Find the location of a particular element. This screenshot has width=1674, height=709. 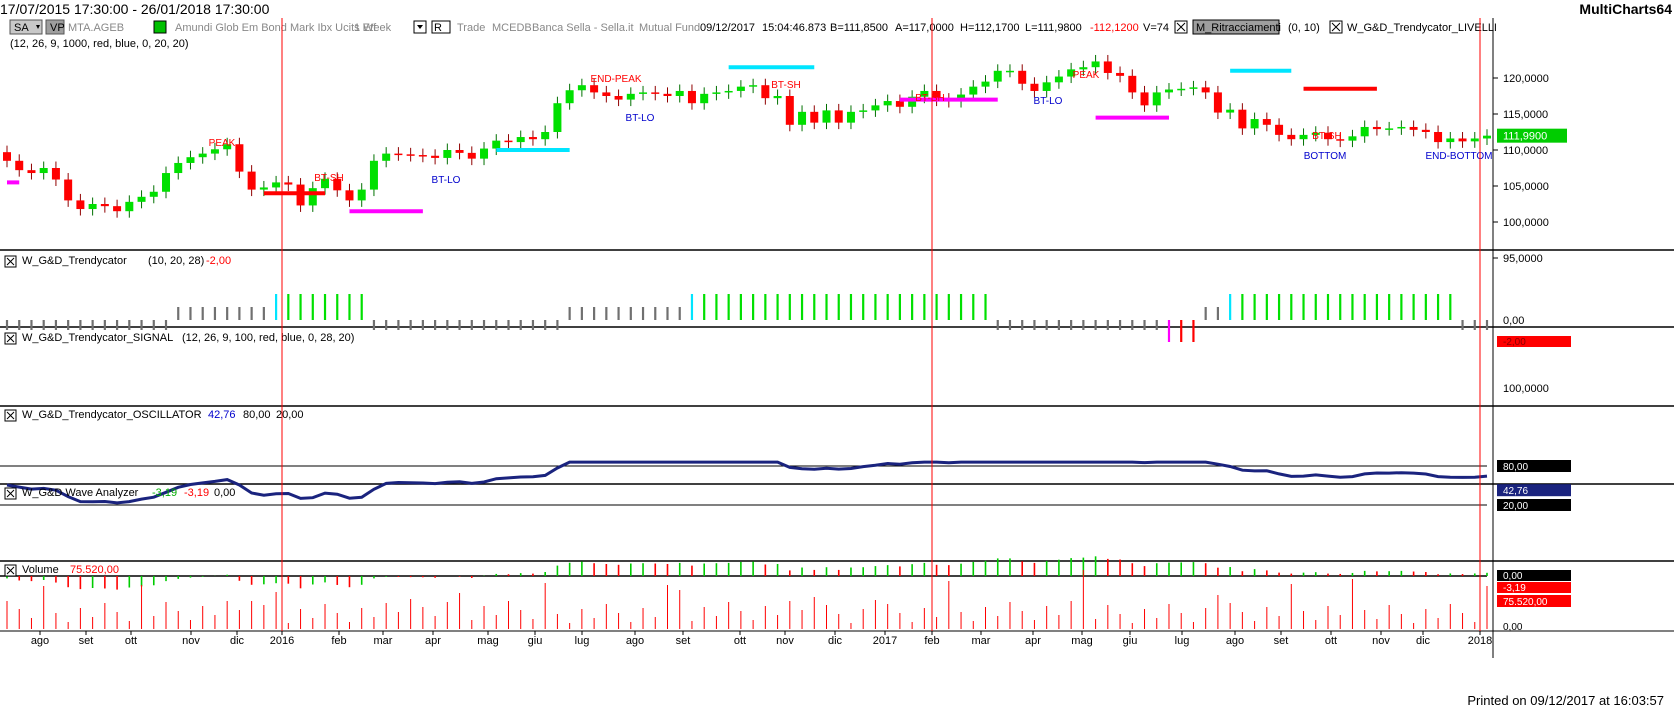

quote-ask: A=117,0000 is located at coordinates (924, 28).